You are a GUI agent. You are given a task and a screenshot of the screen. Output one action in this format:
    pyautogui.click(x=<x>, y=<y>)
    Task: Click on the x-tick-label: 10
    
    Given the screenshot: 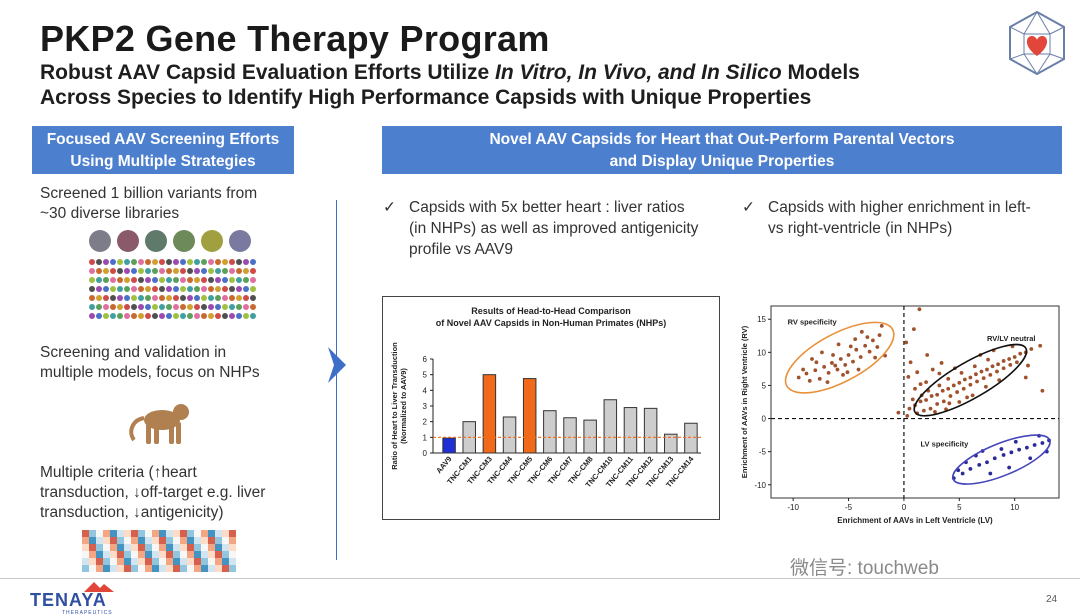 What is the action you would take?
    pyautogui.click(x=1014, y=507)
    